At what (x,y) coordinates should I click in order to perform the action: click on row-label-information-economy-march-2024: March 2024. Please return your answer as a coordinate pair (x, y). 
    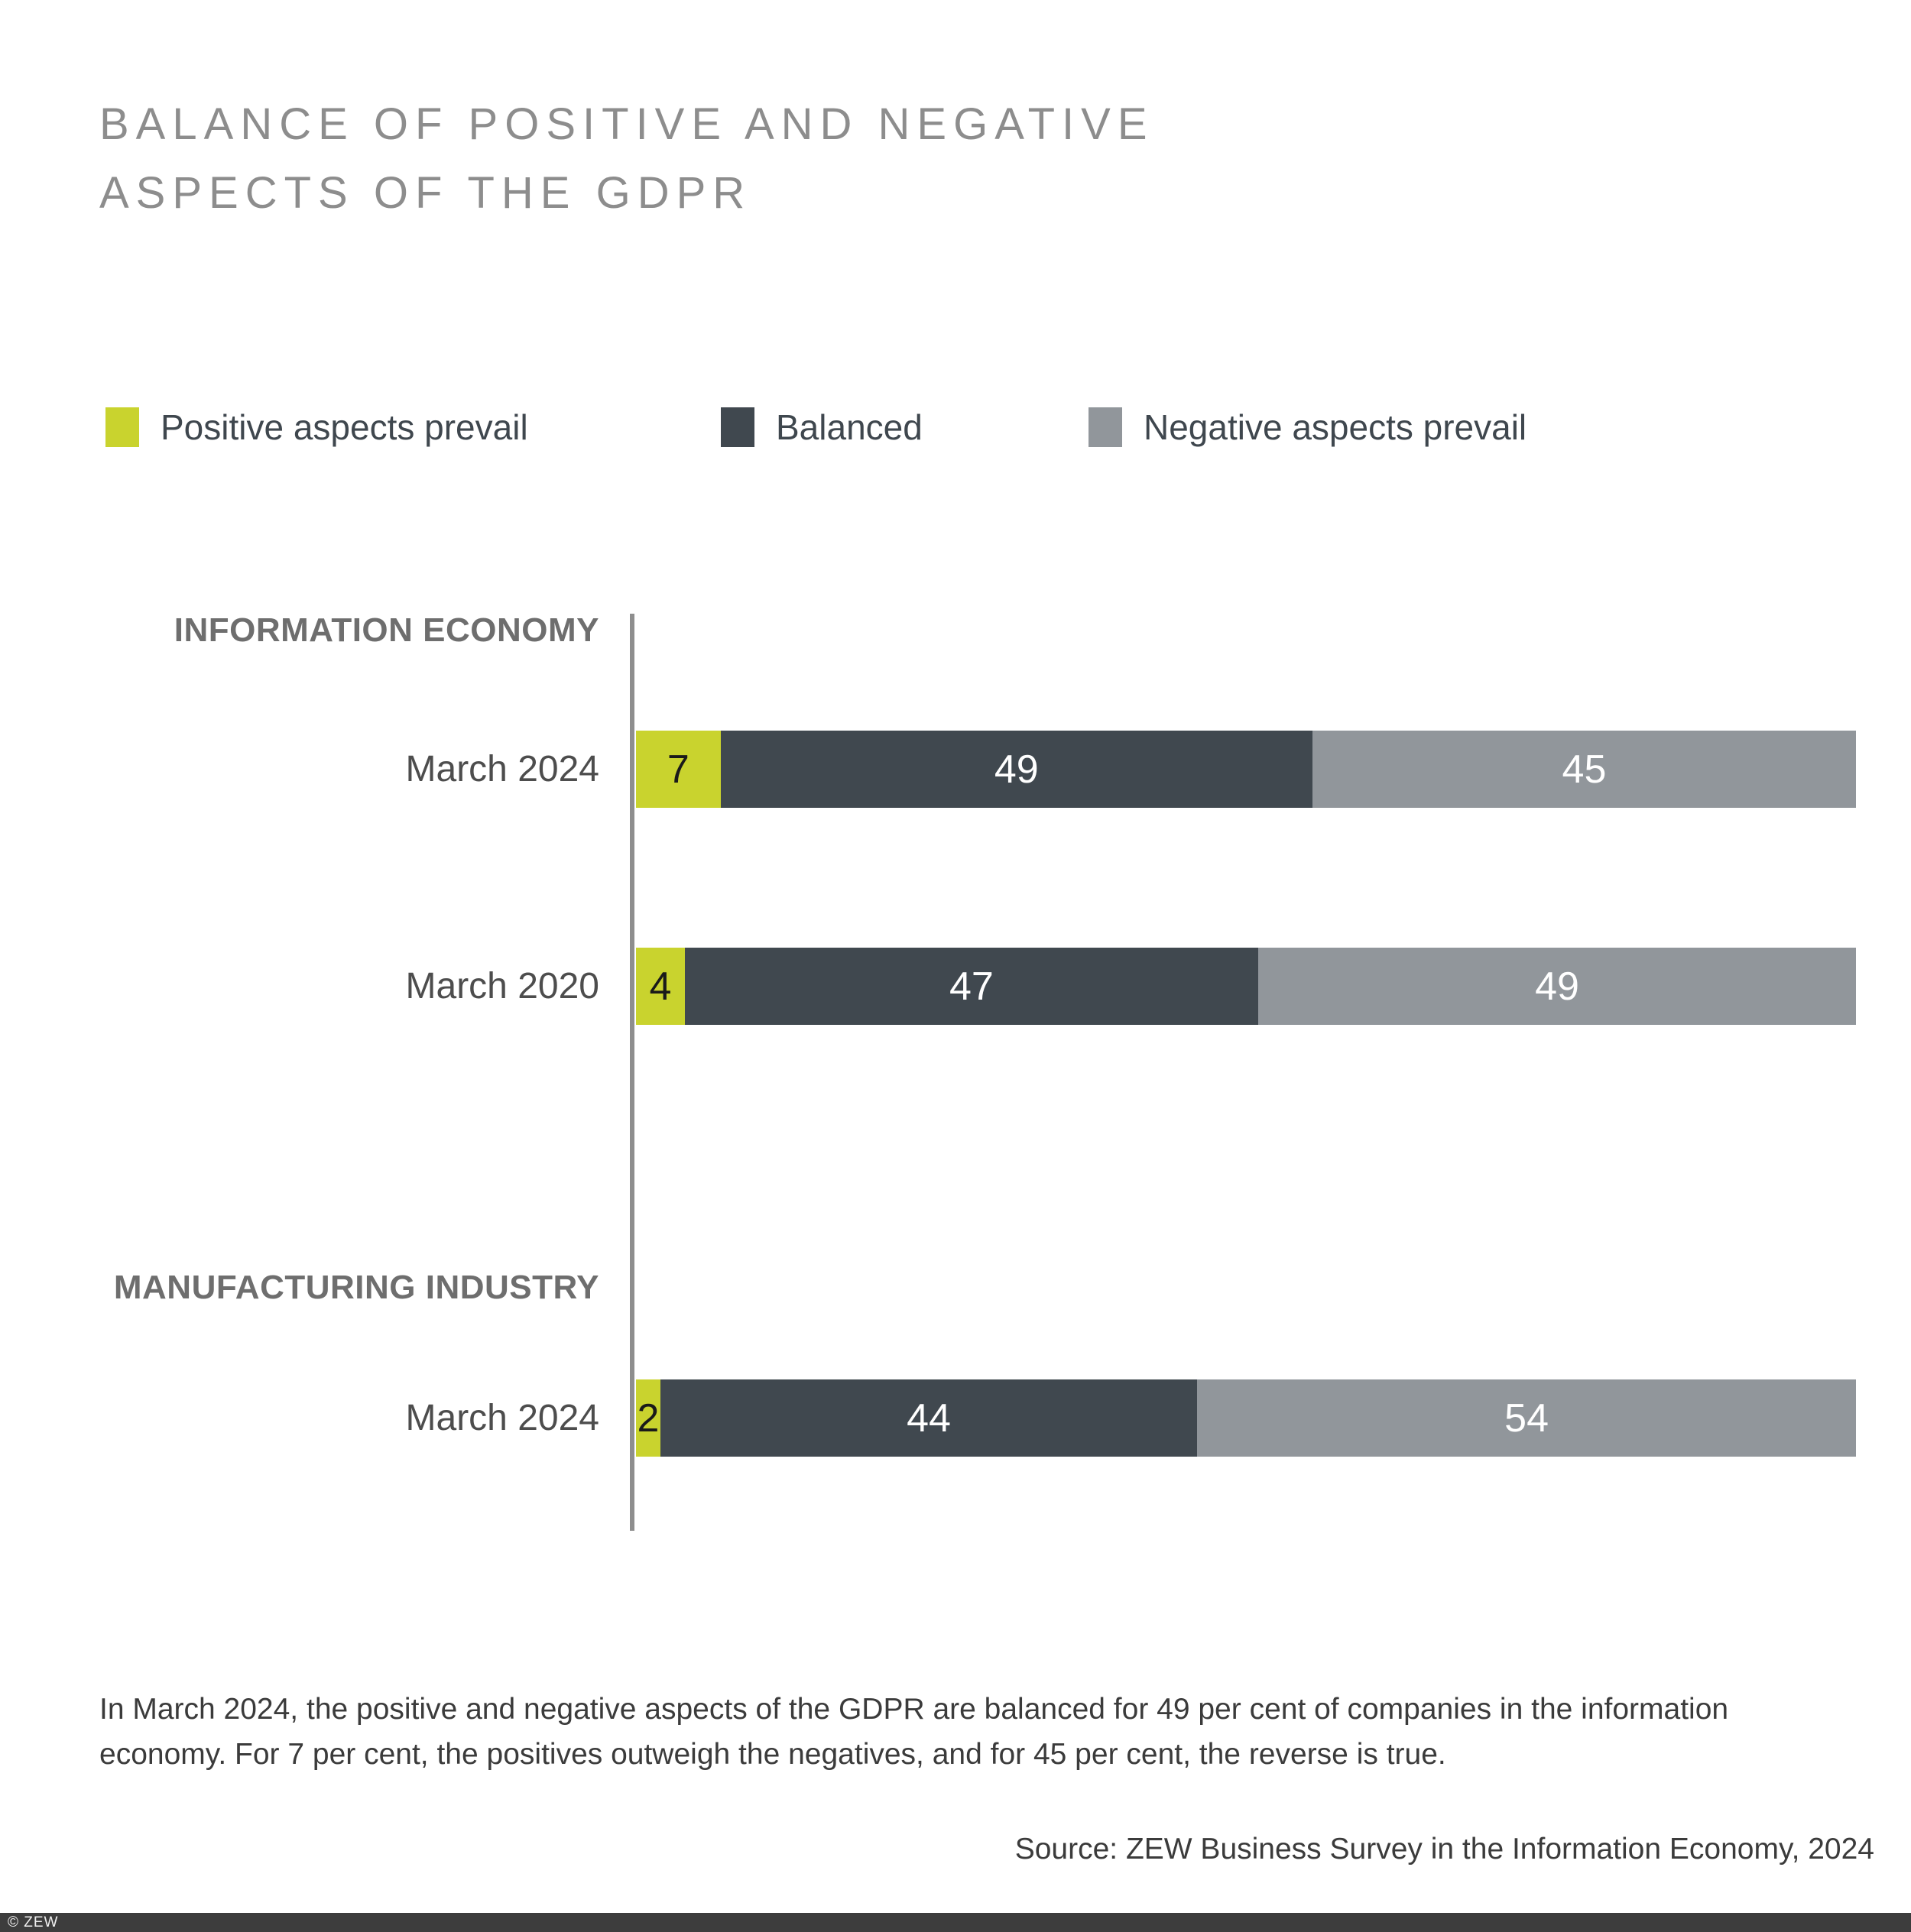
    Looking at the image, I should click on (502, 769).